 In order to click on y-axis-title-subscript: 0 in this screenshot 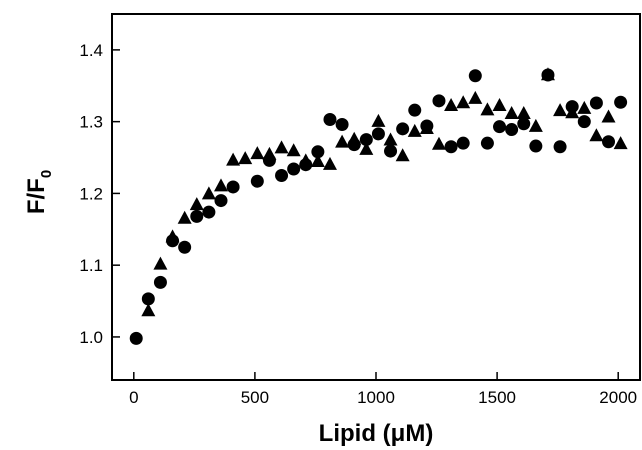, I will do `click(46, 174)`.